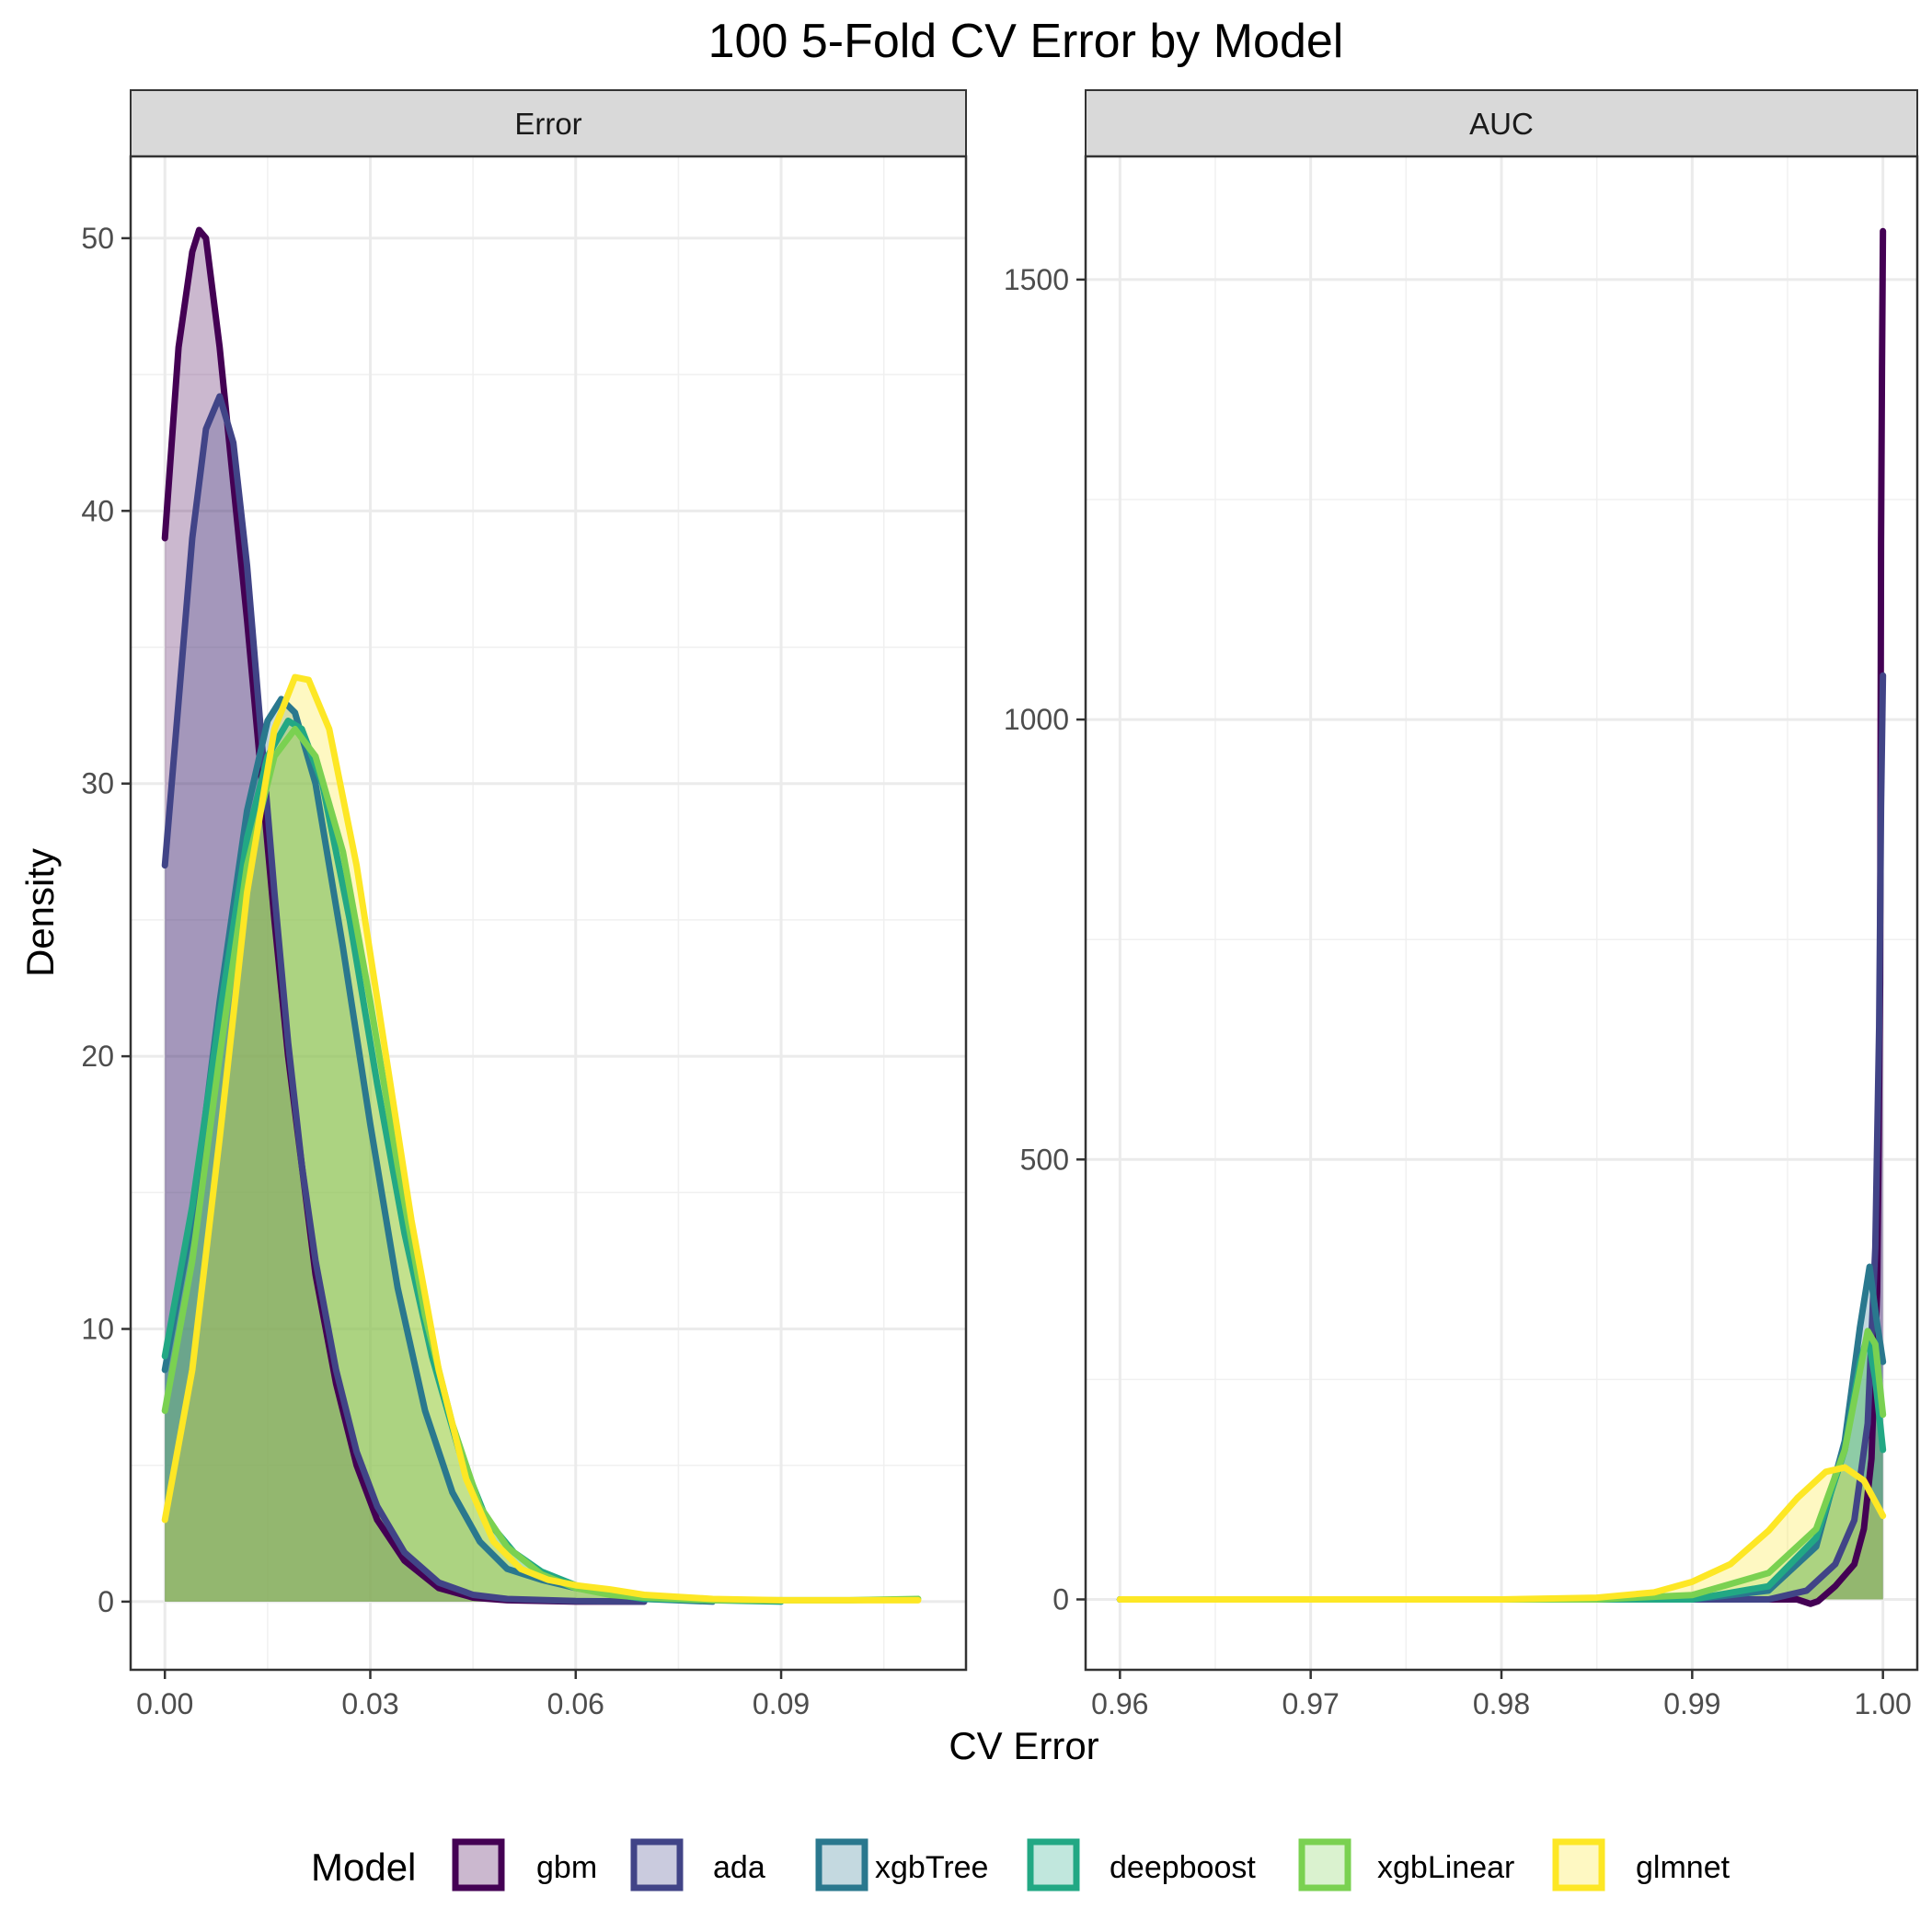  I want to click on legend-swatch-deepboost, so click(1053, 1865).